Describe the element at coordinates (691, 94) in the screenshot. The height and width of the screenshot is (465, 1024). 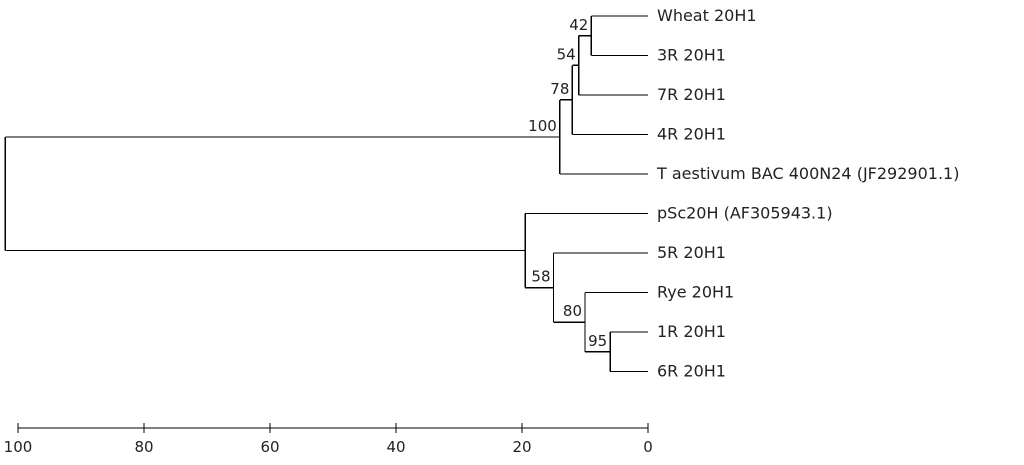
I see `leaf-label-7r-20h1: 7R 20H1` at that location.